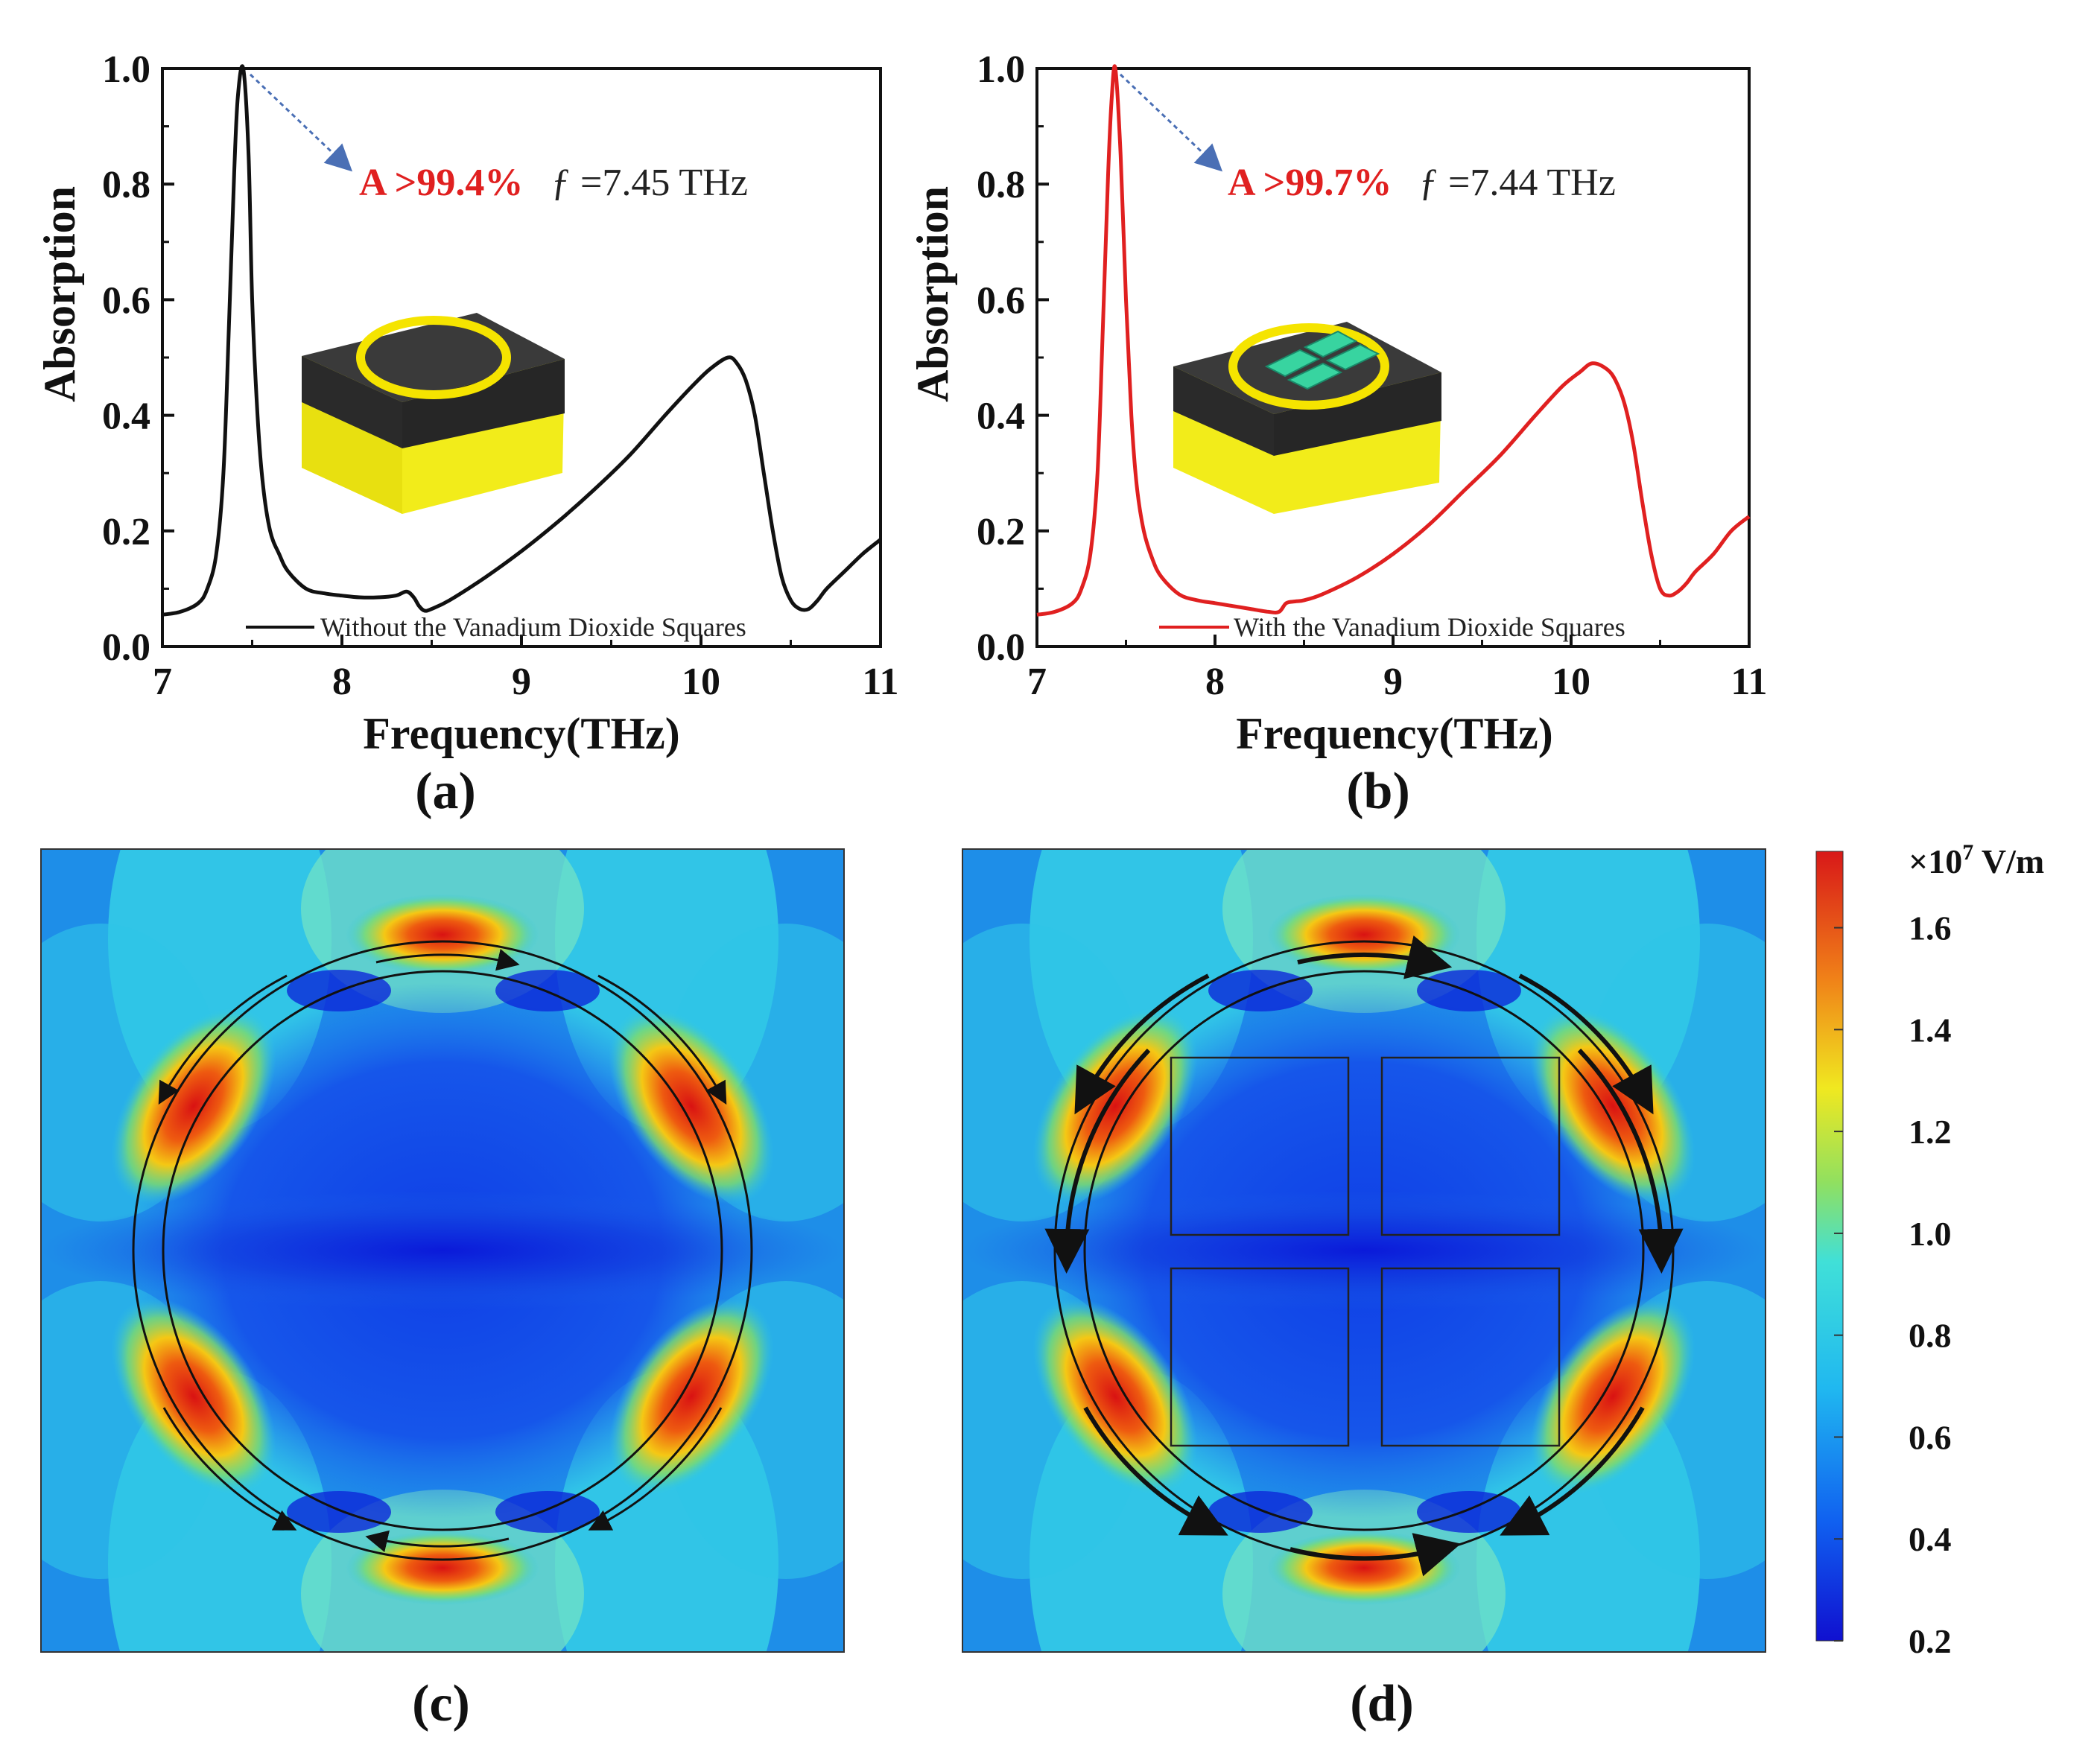 This screenshot has width=2100, height=1757. I want to click on colorbar-tick-label: 1.4, so click(1931, 1030).